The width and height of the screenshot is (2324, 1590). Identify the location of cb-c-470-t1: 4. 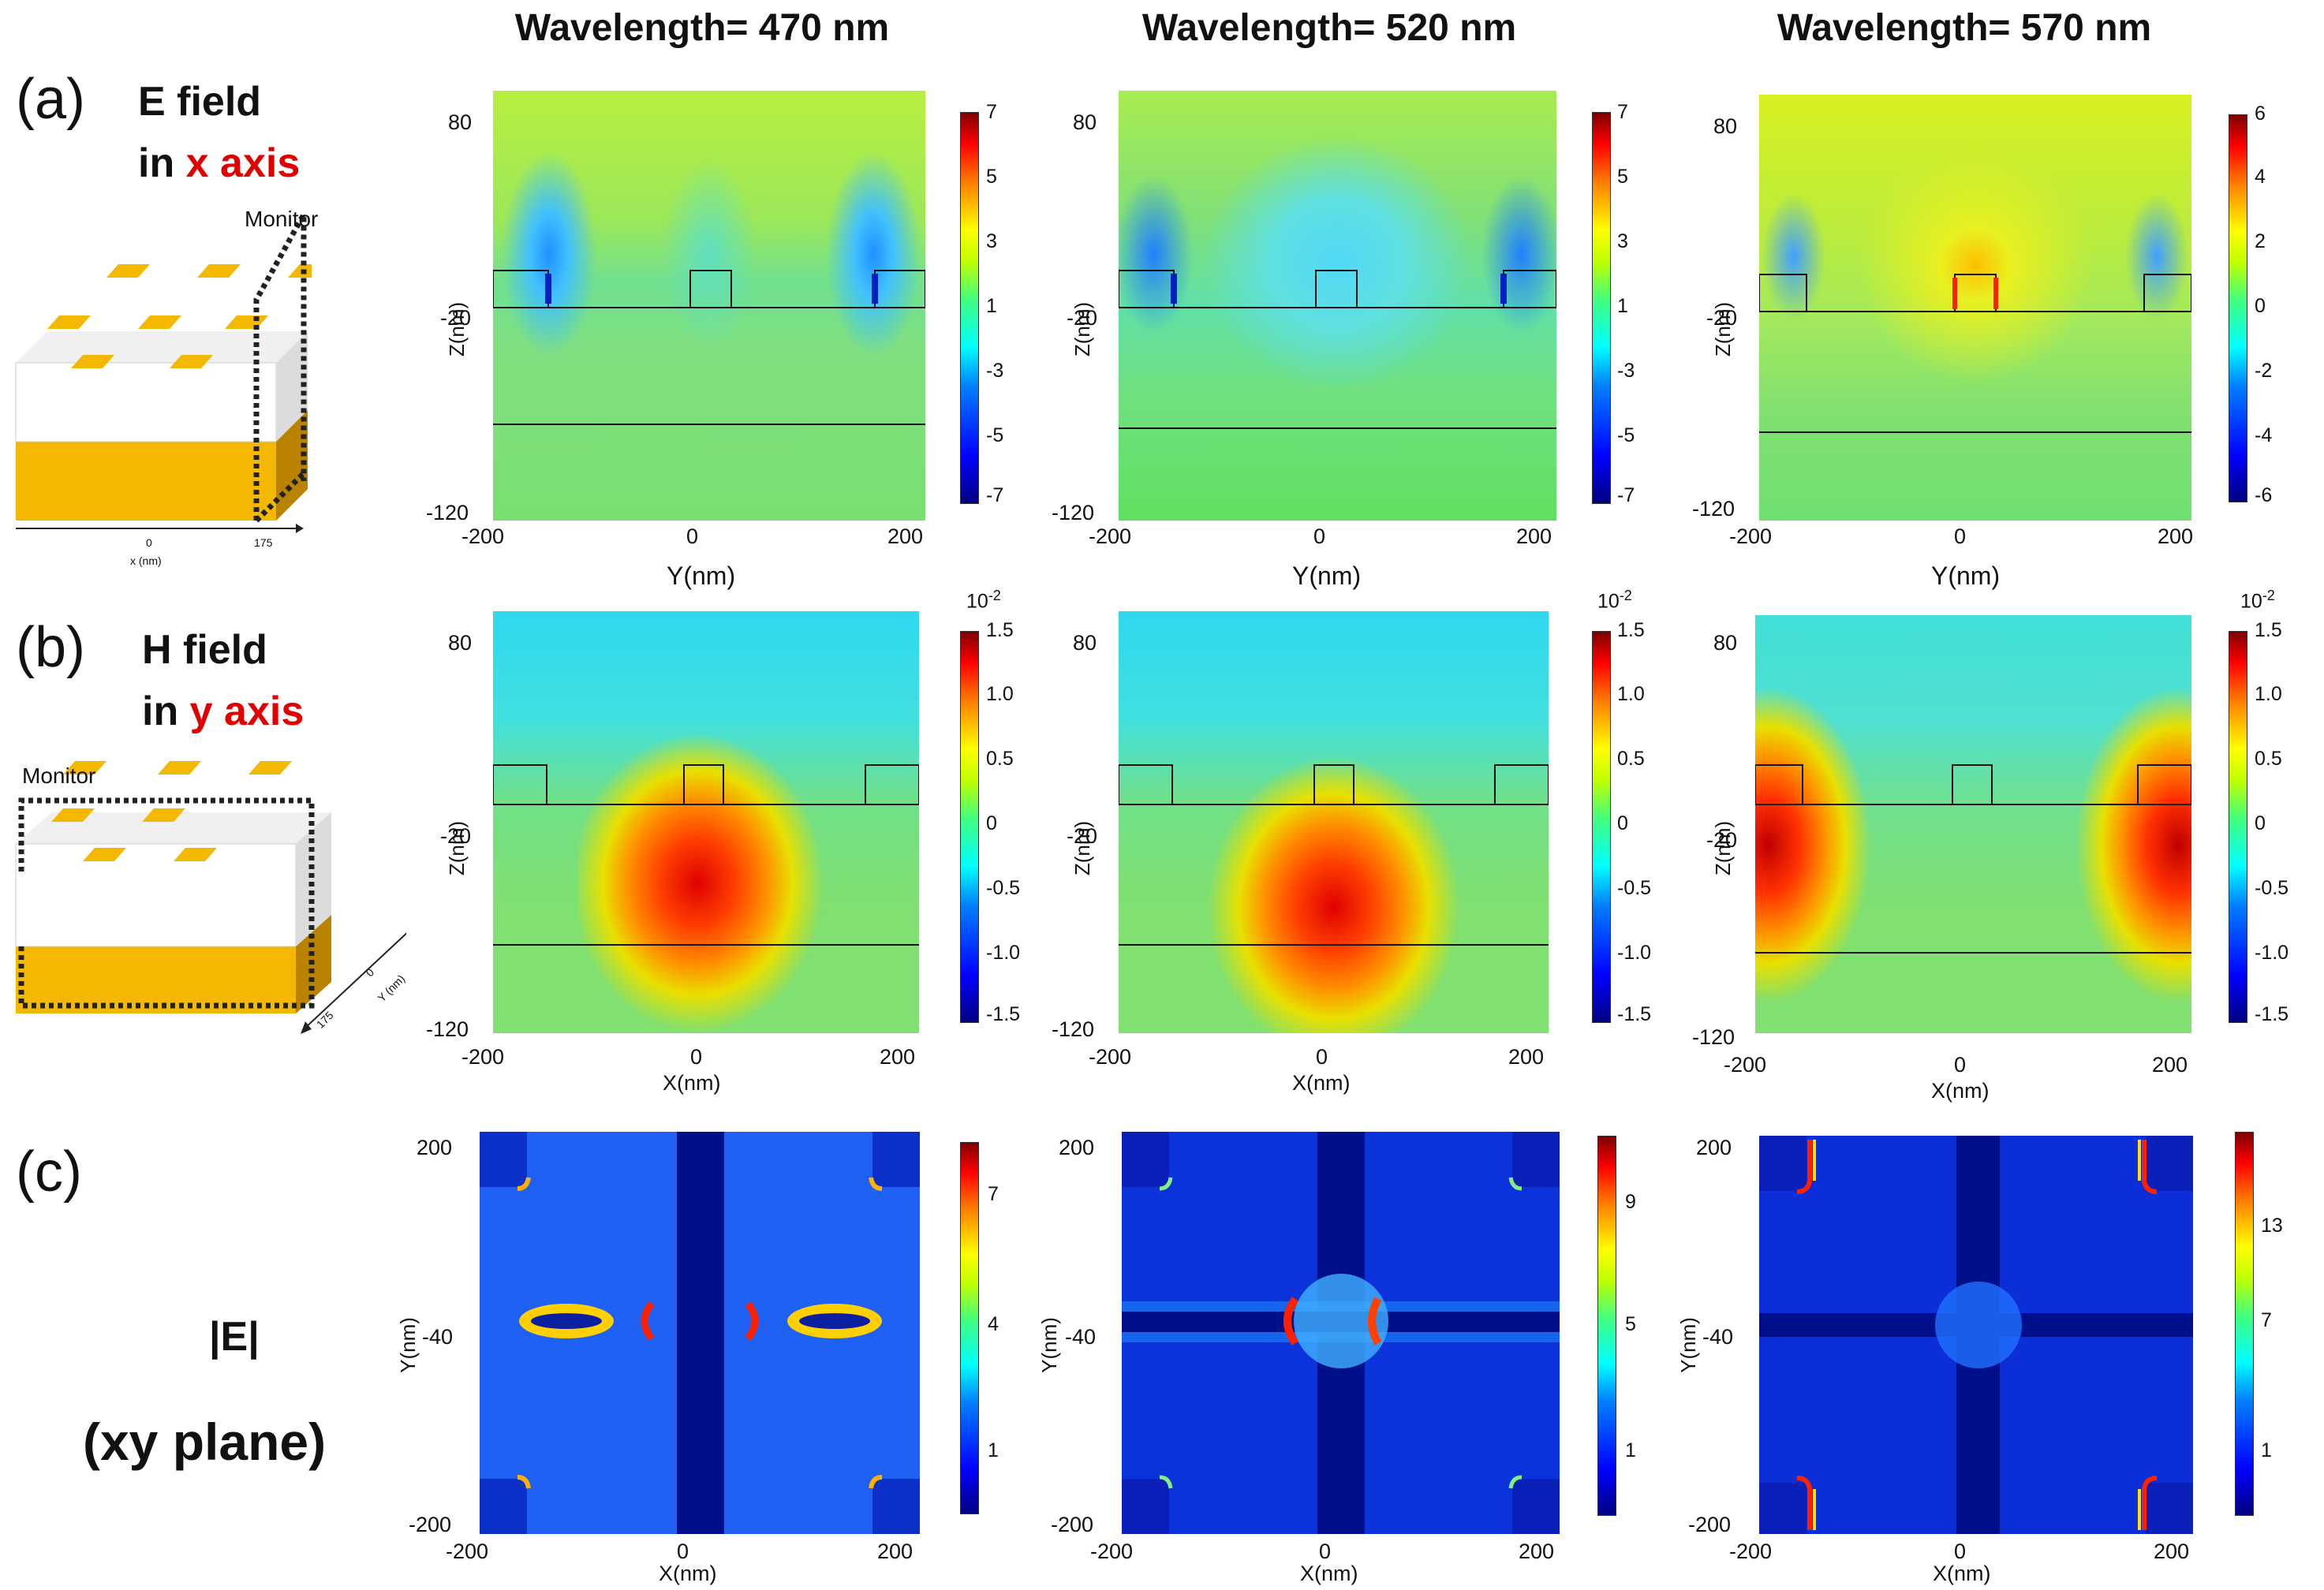
(994, 1324).